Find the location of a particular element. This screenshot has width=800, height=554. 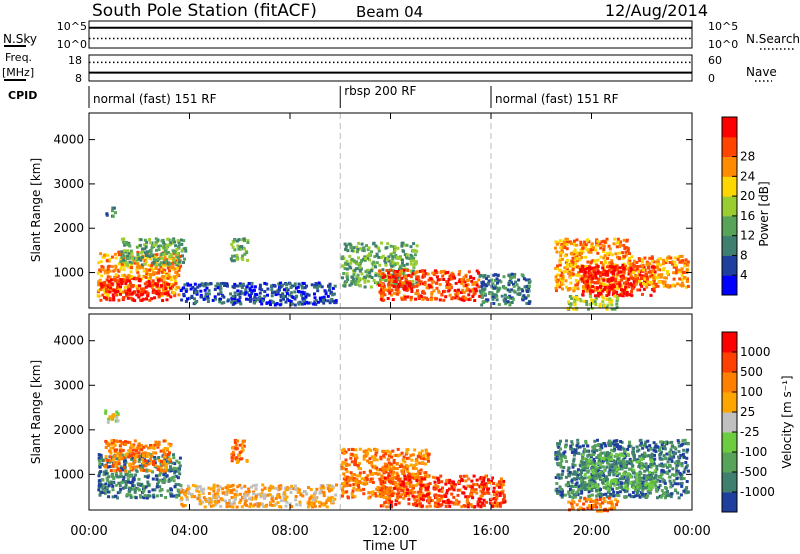

power-ylabel: Slant Range [km] is located at coordinates (36, 210).